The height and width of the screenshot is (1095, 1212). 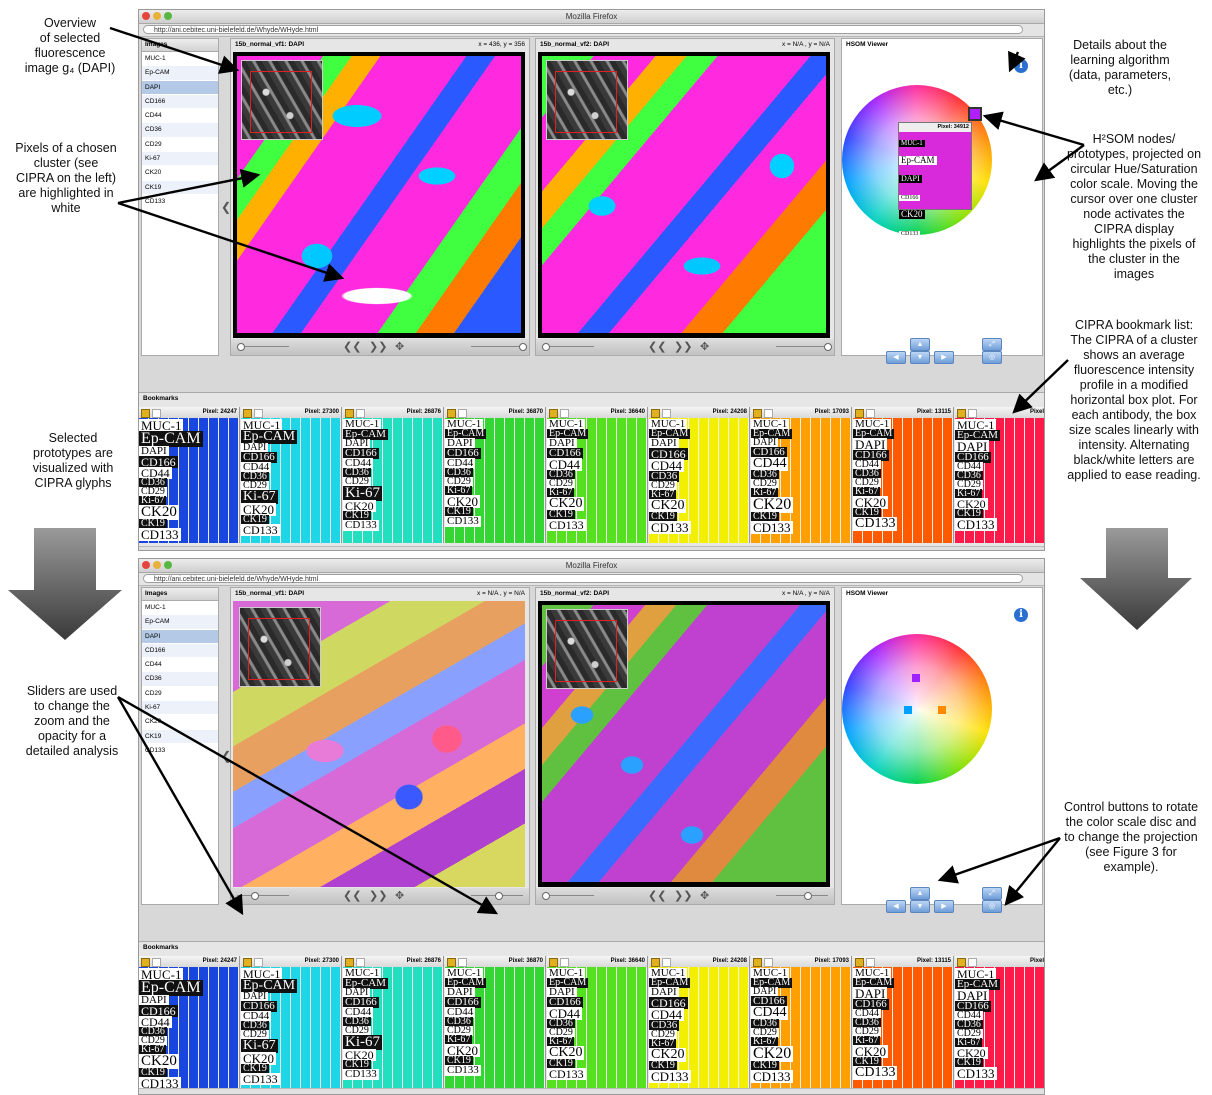 I want to click on zoom-window-button, so click(x=168, y=16).